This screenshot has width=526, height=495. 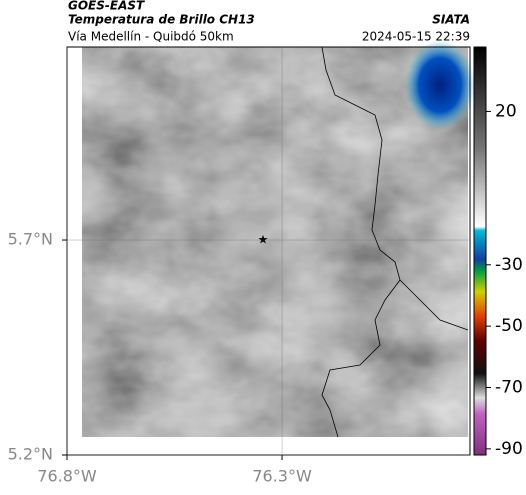 What do you see at coordinates (263, 240) in the screenshot?
I see `location-marker: ★` at bounding box center [263, 240].